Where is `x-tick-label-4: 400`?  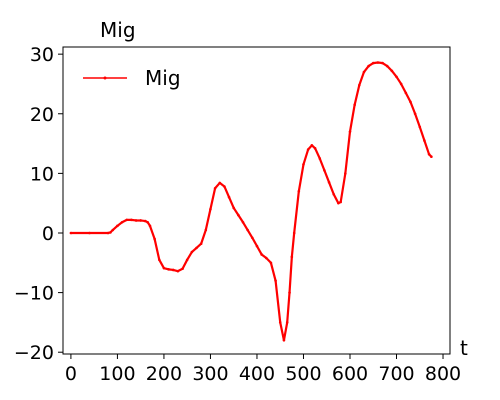 x-tick-label-4: 400 is located at coordinates (257, 374).